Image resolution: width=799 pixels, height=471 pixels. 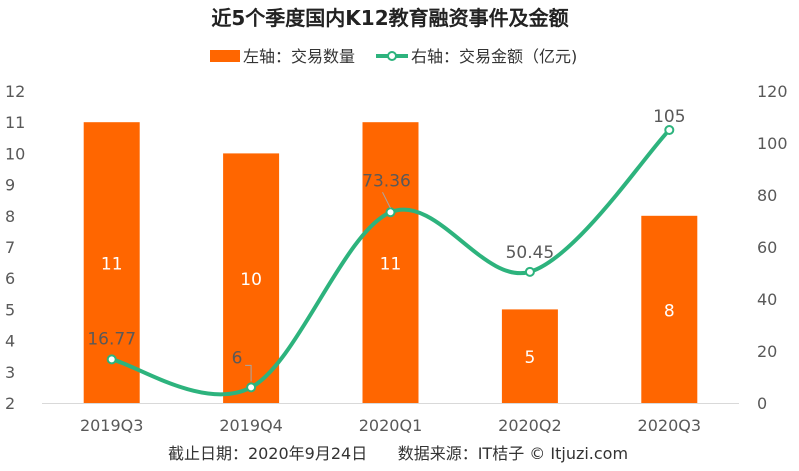 I want to click on right-axis-tick: 20, so click(x=767, y=351).